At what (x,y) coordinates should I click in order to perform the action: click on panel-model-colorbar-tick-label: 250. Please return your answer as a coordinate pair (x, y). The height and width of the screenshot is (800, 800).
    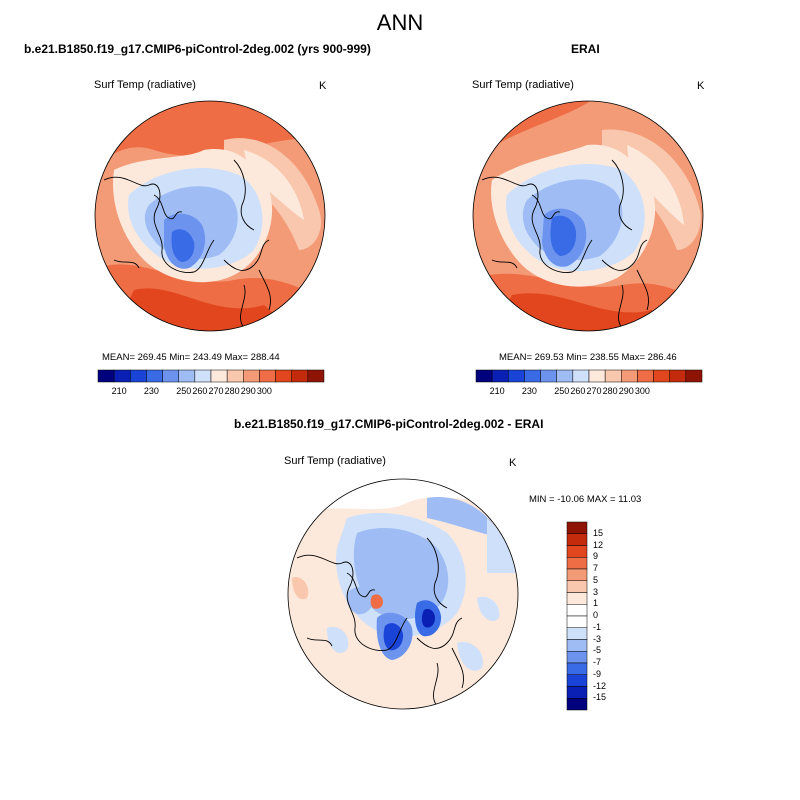
    Looking at the image, I should click on (184, 391).